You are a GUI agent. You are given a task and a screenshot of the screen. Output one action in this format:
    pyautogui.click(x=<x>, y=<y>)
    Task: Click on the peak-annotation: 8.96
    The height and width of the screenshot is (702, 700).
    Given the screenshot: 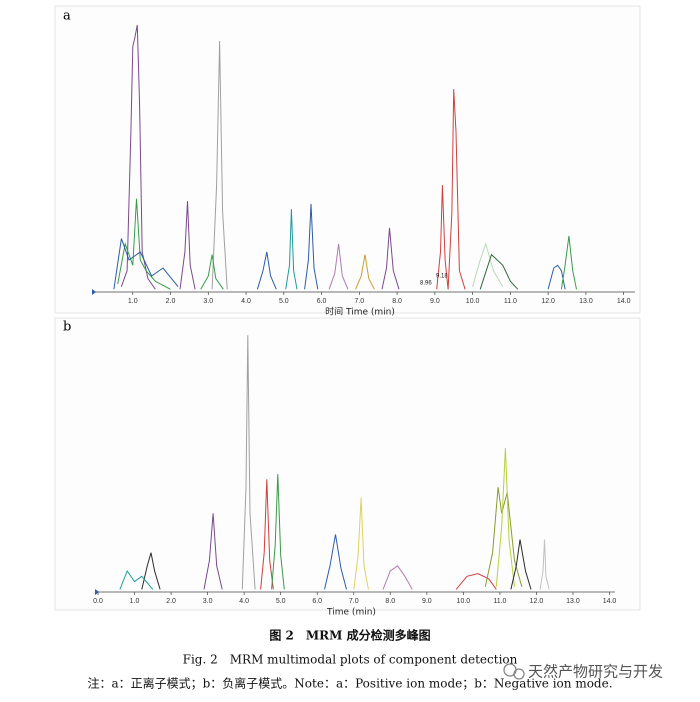 What is the action you would take?
    pyautogui.click(x=426, y=284)
    